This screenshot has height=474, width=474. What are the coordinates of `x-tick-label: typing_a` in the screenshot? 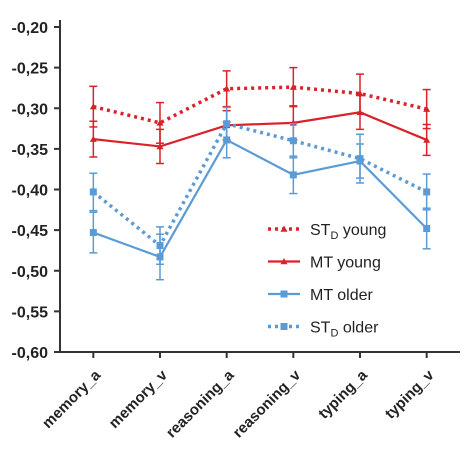 It's located at (343, 394).